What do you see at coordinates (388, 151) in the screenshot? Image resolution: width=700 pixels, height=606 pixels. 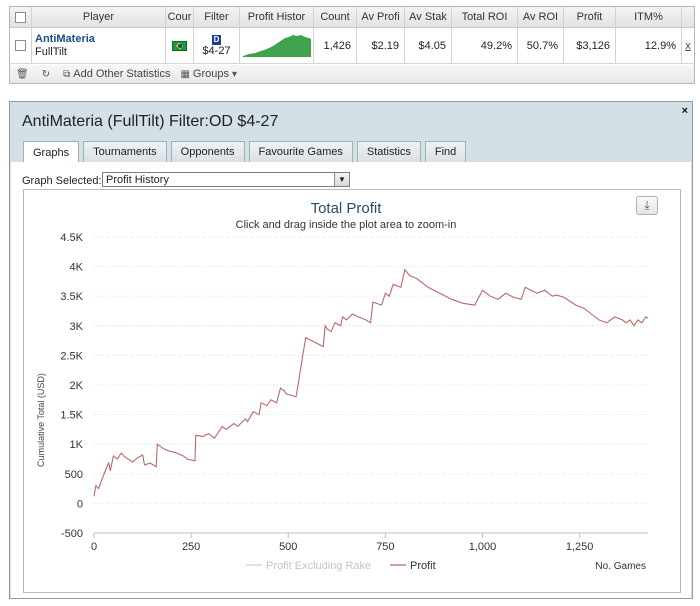 I see `tab-statistics: Statistics` at bounding box center [388, 151].